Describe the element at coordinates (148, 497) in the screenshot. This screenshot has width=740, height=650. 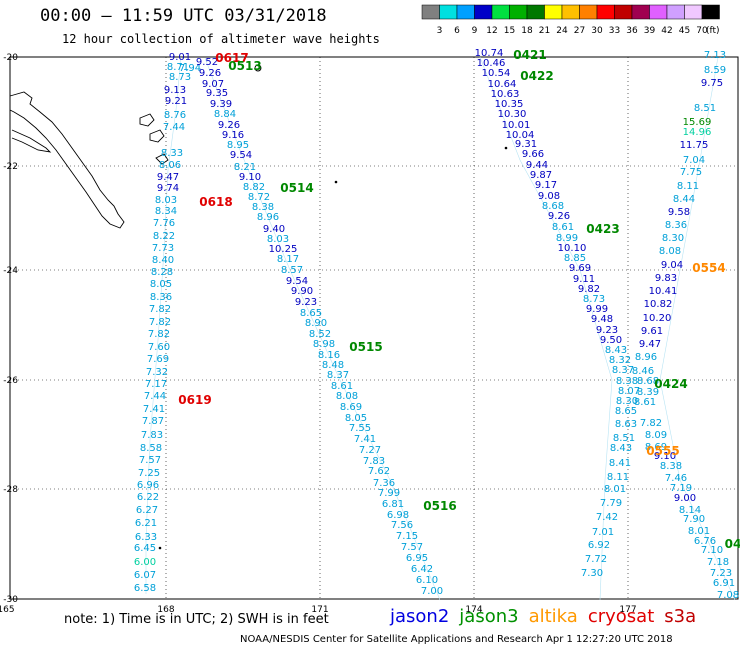
I see `wave-height-value: 6.22` at that location.